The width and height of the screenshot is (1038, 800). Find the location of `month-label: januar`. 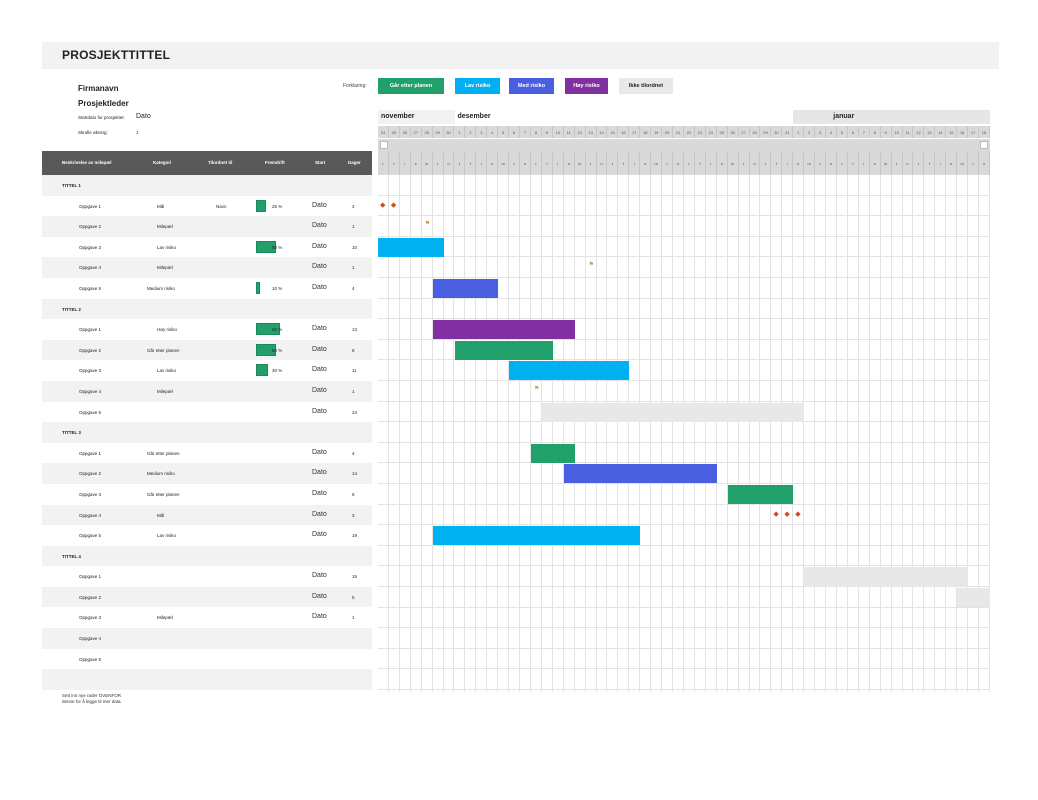

month-label: januar is located at coordinates (891, 117).